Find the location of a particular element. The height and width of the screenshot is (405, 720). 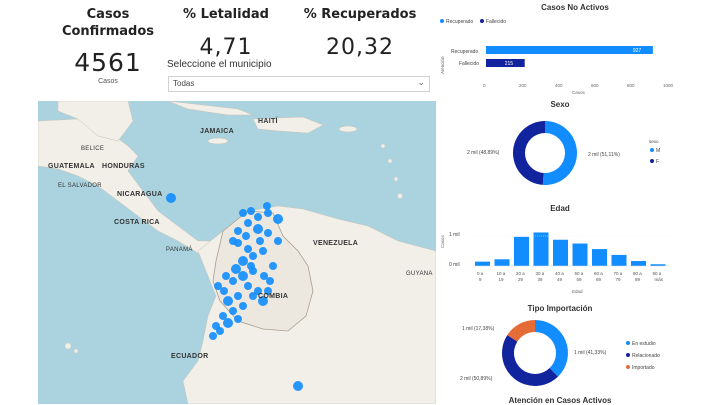

municipio-dropdown-value: Todas is located at coordinates (184, 83).